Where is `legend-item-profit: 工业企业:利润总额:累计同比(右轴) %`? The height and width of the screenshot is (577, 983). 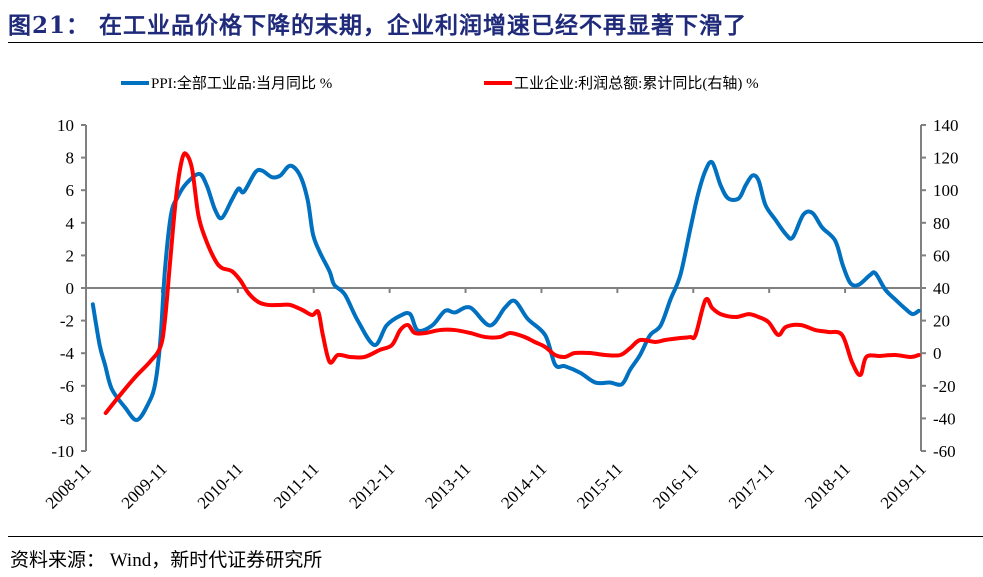
legend-item-profit: 工业企业:利润总额:累计同比(右轴) % is located at coordinates (621, 82).